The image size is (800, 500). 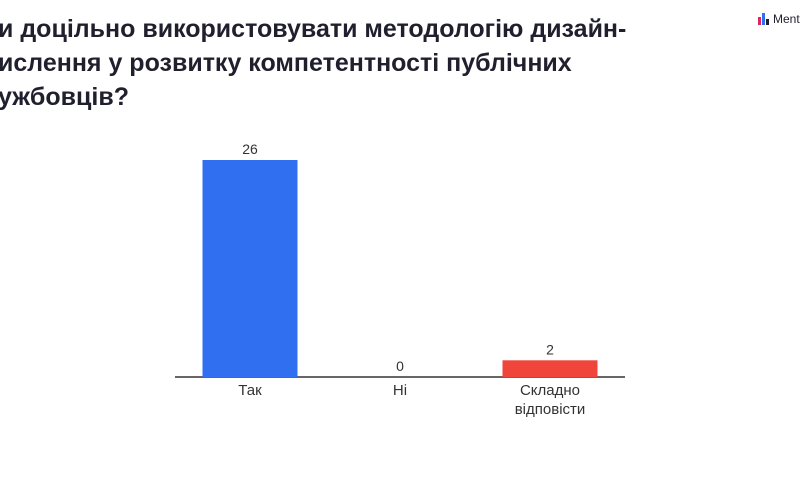 What do you see at coordinates (400, 390) in the screenshot?
I see `x-tick-label: Ні` at bounding box center [400, 390].